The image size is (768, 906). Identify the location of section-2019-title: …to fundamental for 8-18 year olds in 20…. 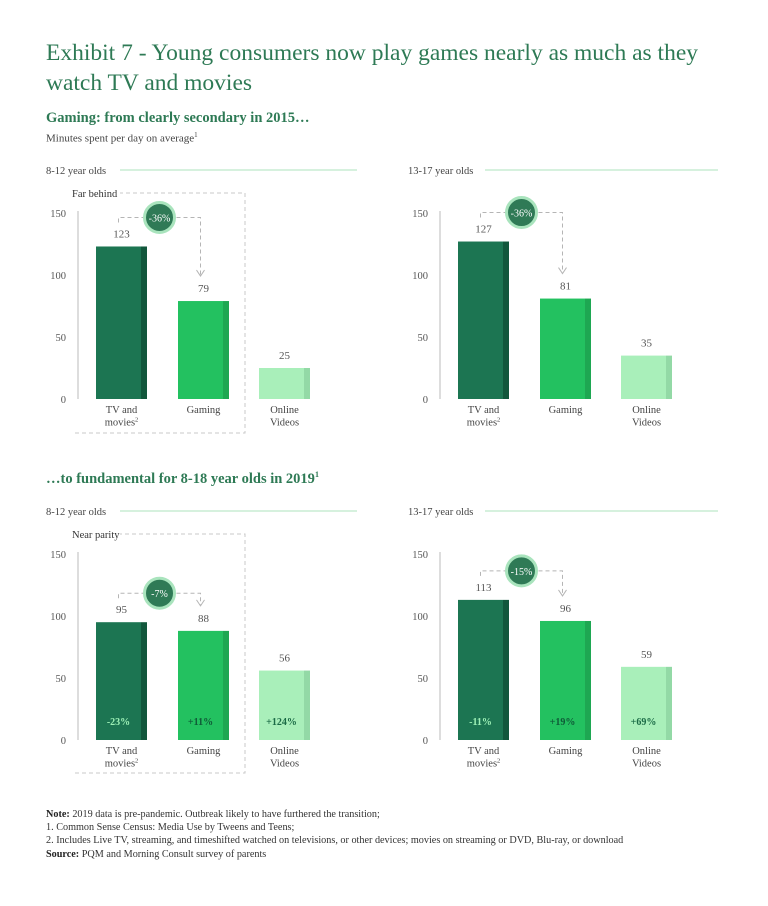
(182, 479).